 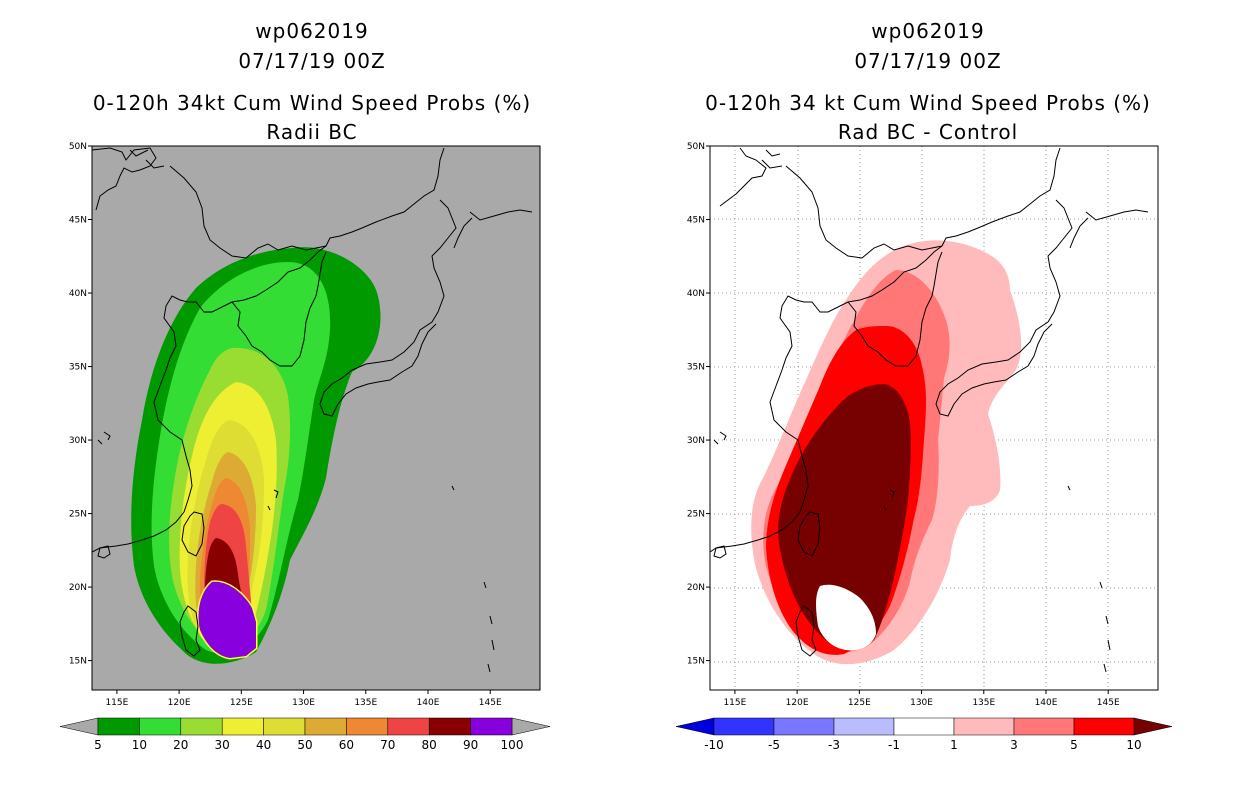 I want to click on colorbar-label: 60, so click(x=346, y=745).